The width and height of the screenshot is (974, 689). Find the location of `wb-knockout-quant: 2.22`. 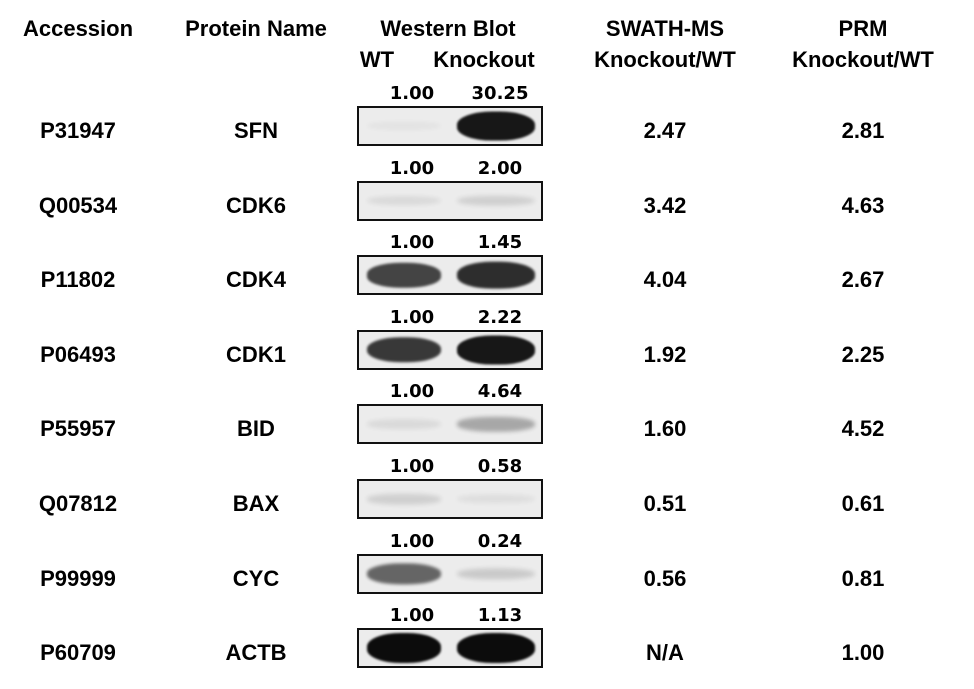

wb-knockout-quant: 2.22 is located at coordinates (500, 317).